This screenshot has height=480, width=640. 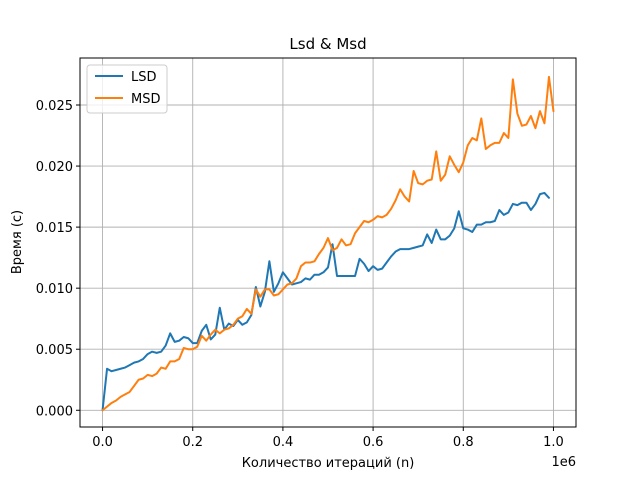 What do you see at coordinates (553, 442) in the screenshot?
I see `x-tick-label: 1.0` at bounding box center [553, 442].